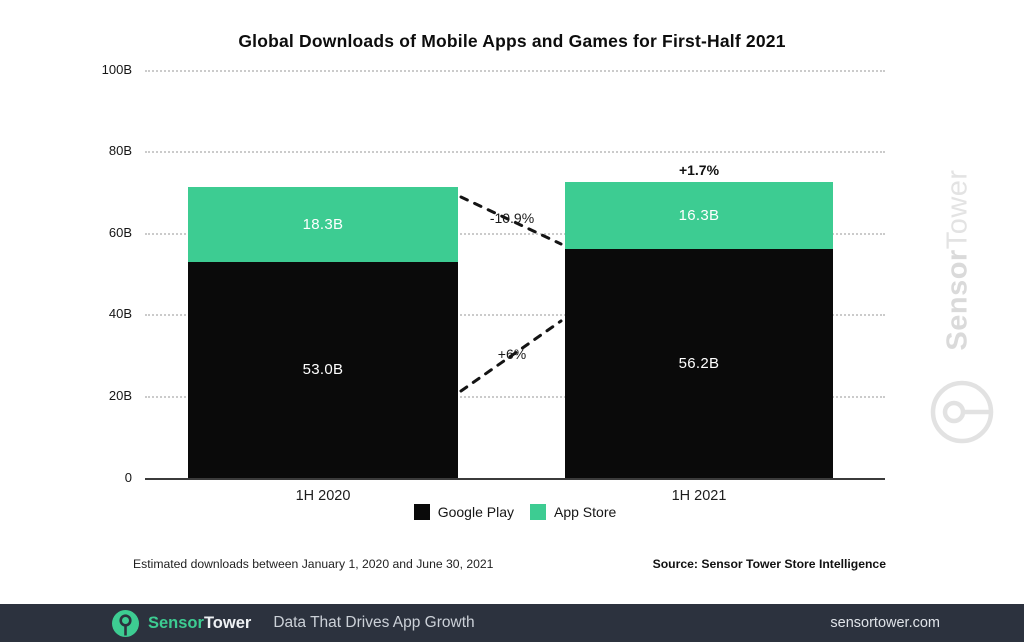  I want to click on bar-1h2021-googleplay-segment: 56.2B, so click(699, 363).